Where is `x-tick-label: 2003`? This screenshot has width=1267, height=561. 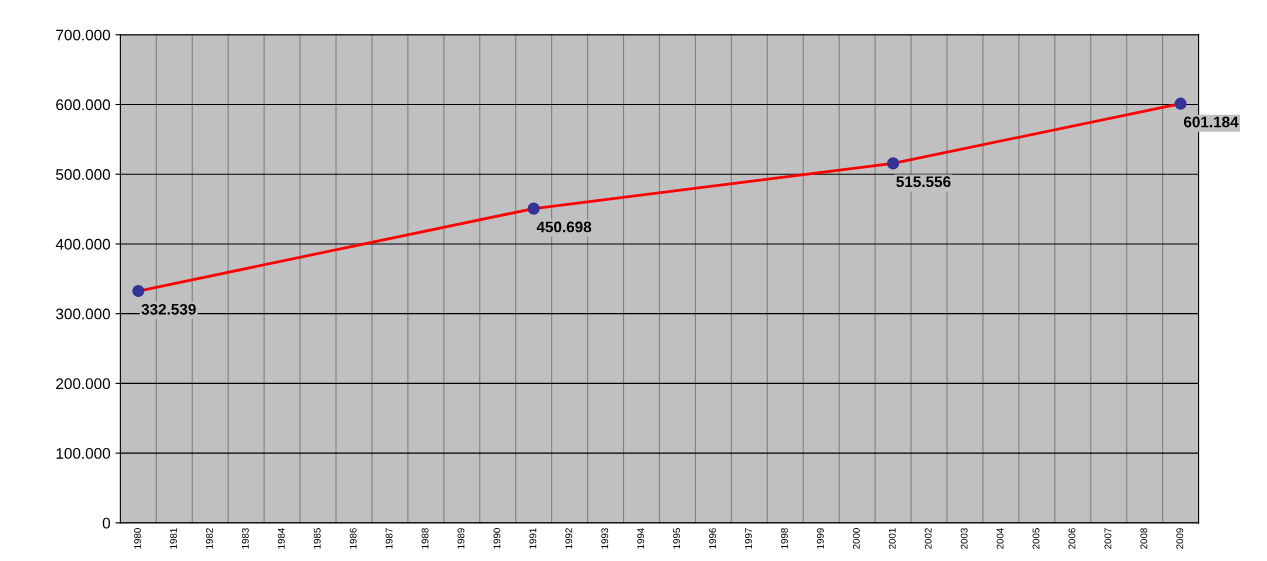
x-tick-label: 2003 is located at coordinates (964, 538).